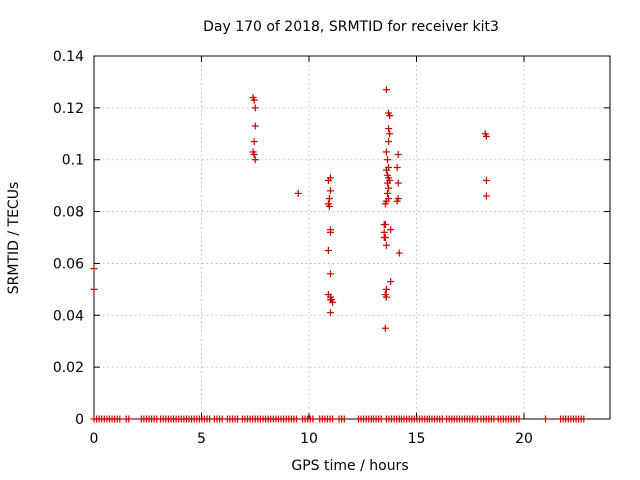  Describe the element at coordinates (73, 161) in the screenshot. I see `y-tick-label: 0.1` at that location.